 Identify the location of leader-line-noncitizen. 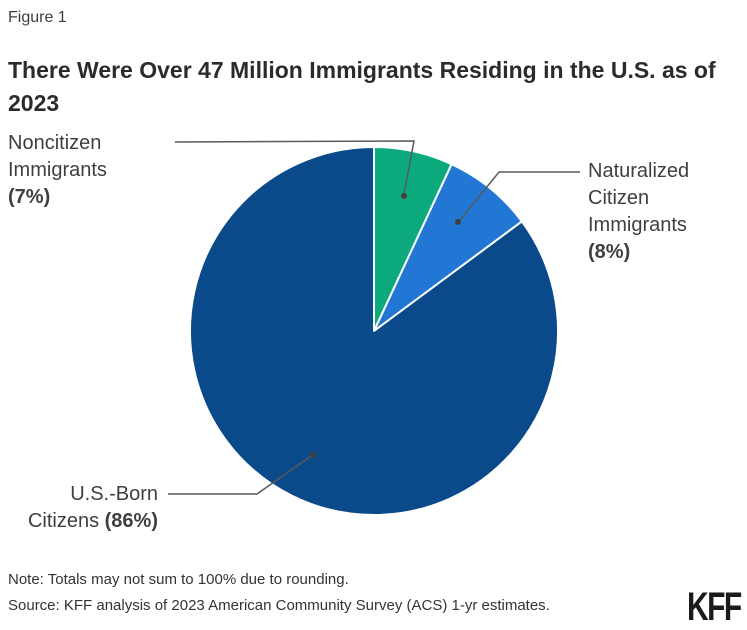
(294, 167).